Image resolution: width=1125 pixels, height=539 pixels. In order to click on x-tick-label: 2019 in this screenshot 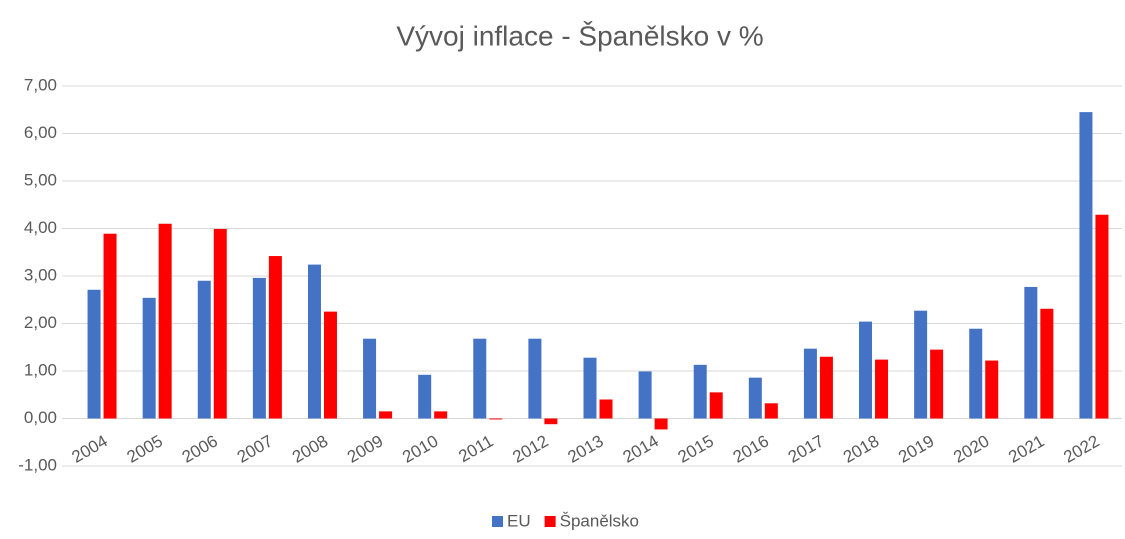, I will do `click(916, 448)`.